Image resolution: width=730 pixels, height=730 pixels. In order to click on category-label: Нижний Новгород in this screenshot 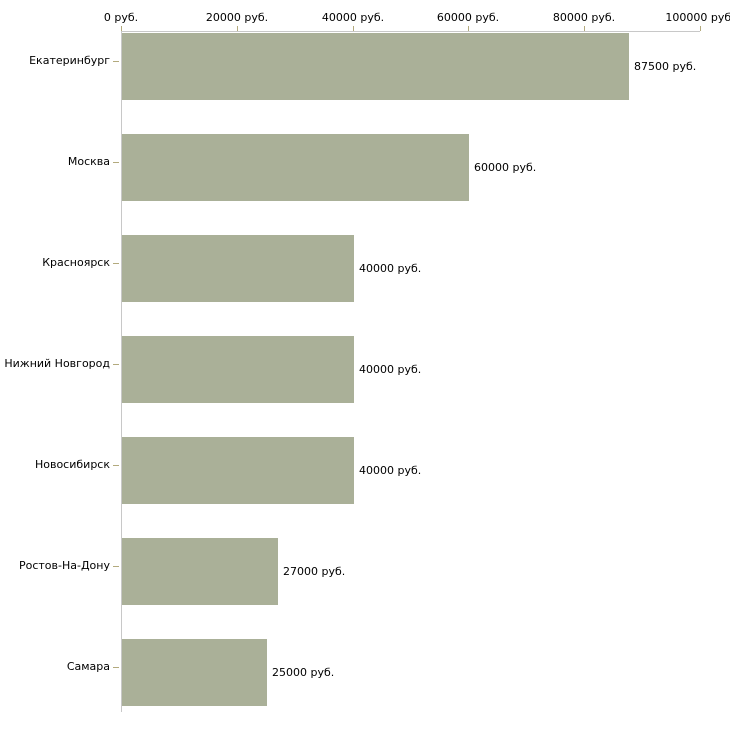, I will do `click(57, 363)`.